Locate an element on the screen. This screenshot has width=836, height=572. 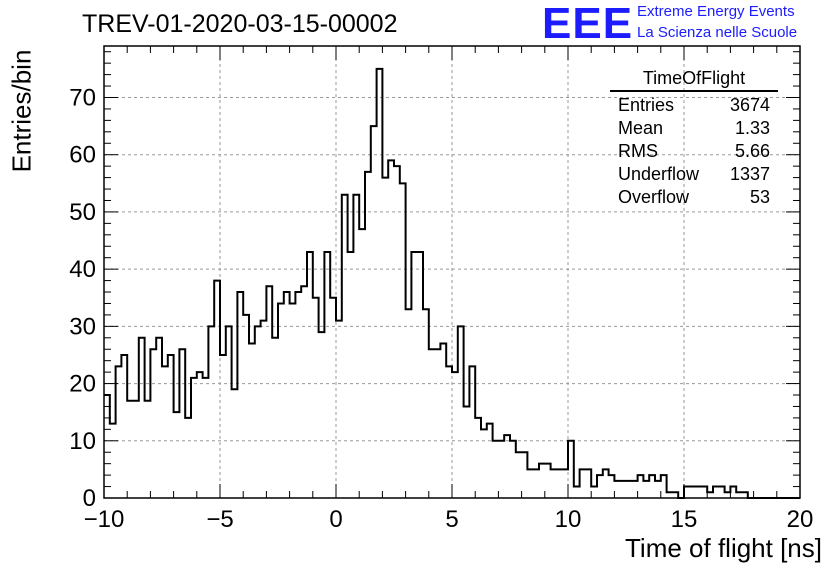
y-tick-label: 20 is located at coordinates (82, 384).